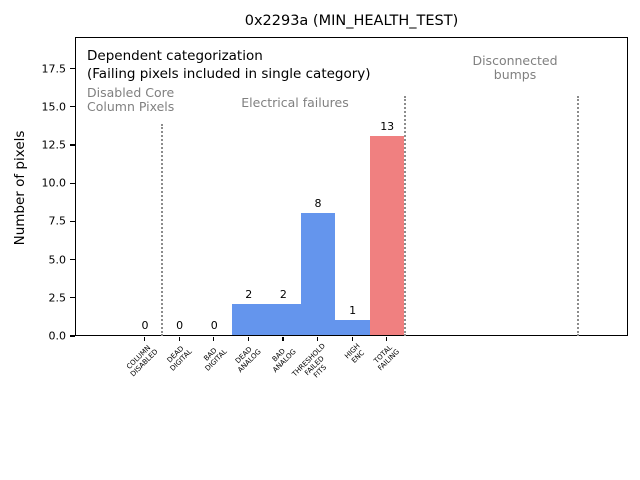 Image resolution: width=640 pixels, height=480 pixels. What do you see at coordinates (54, 69) in the screenshot?
I see `y-tick-label: 17.5` at bounding box center [54, 69].